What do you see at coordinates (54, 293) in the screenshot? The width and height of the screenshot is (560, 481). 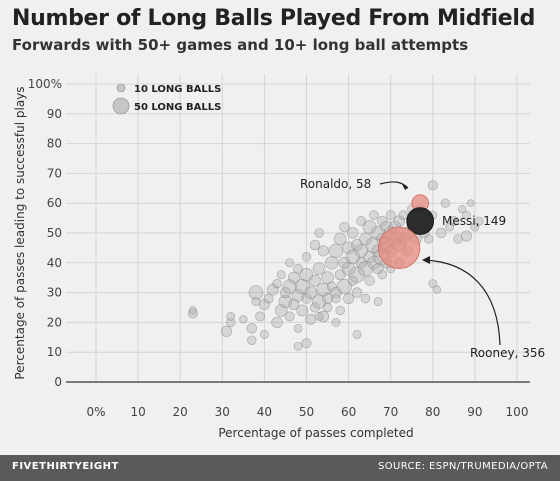 I see `y-tick-label: 30` at bounding box center [54, 293].